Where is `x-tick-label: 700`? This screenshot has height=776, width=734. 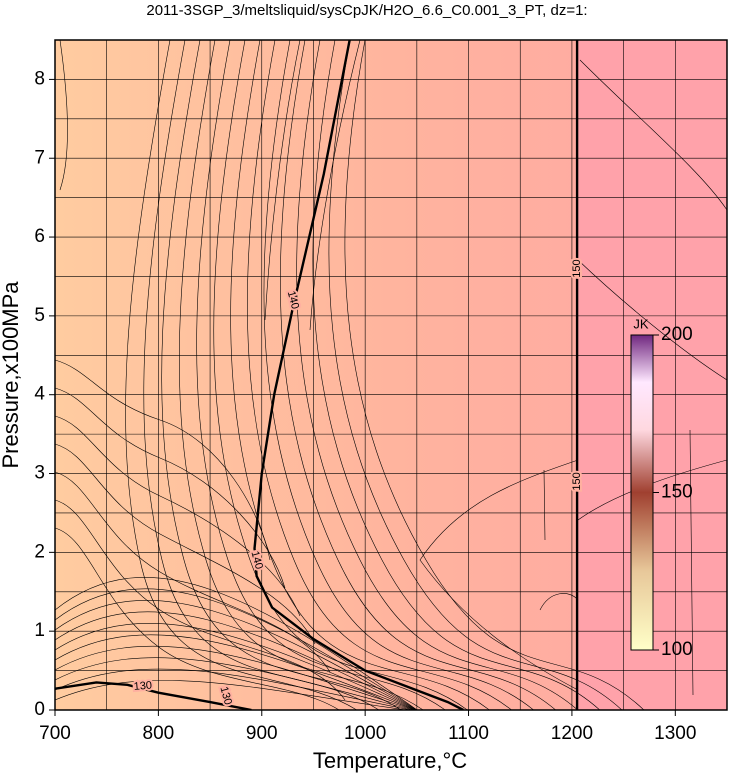 x-tick-label: 700 is located at coordinates (55, 733).